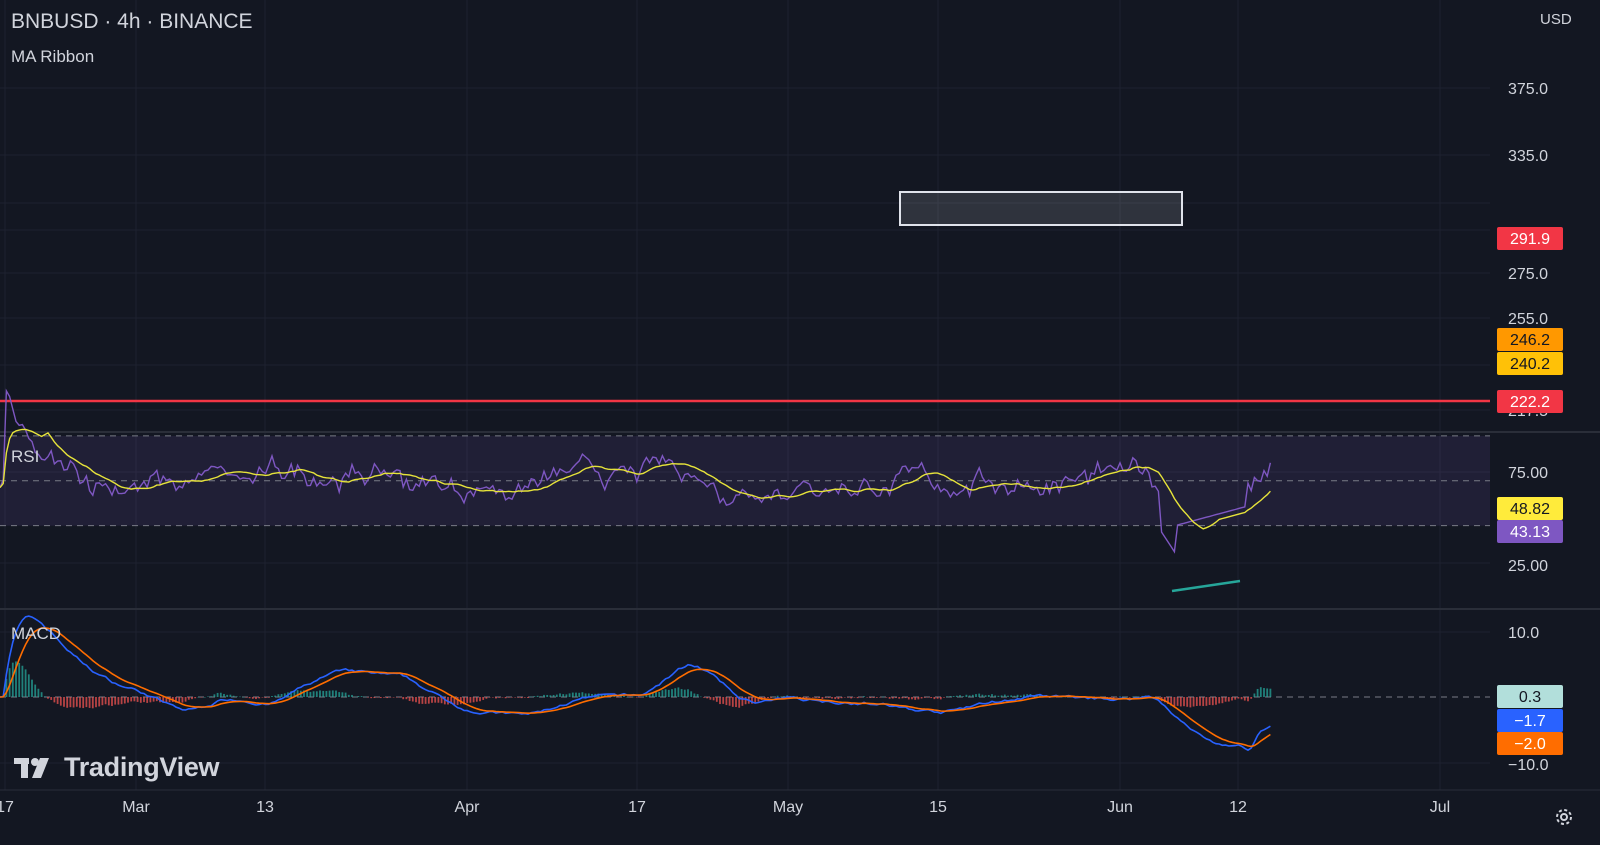 This screenshot has width=1600, height=845. I want to click on symbol-title: BNBUSD · 4h · BINANCE, so click(132, 21).